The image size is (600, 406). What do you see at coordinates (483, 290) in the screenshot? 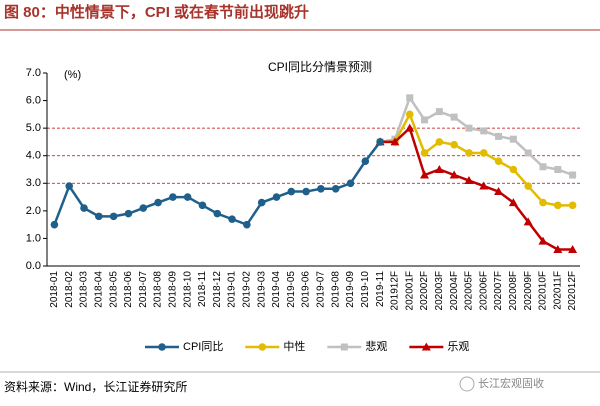
I see `x-tick-label: 202006F` at bounding box center [483, 290].